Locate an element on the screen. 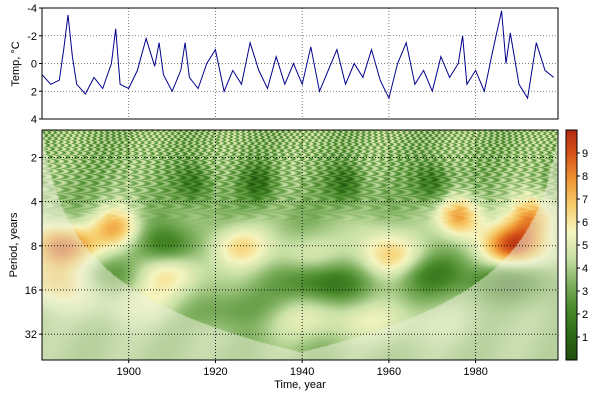  wavelet-y-ticks: 2 4 8 16 32 is located at coordinates (33, 246).